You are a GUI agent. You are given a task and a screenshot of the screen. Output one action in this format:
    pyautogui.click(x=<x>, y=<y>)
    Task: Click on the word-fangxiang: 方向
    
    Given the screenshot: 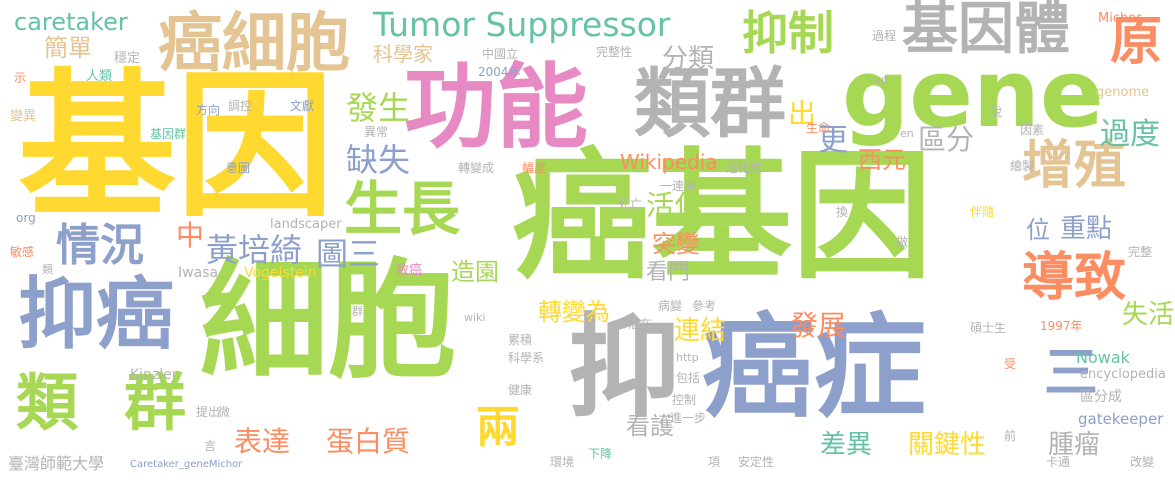 What is the action you would take?
    pyautogui.click(x=208, y=110)
    